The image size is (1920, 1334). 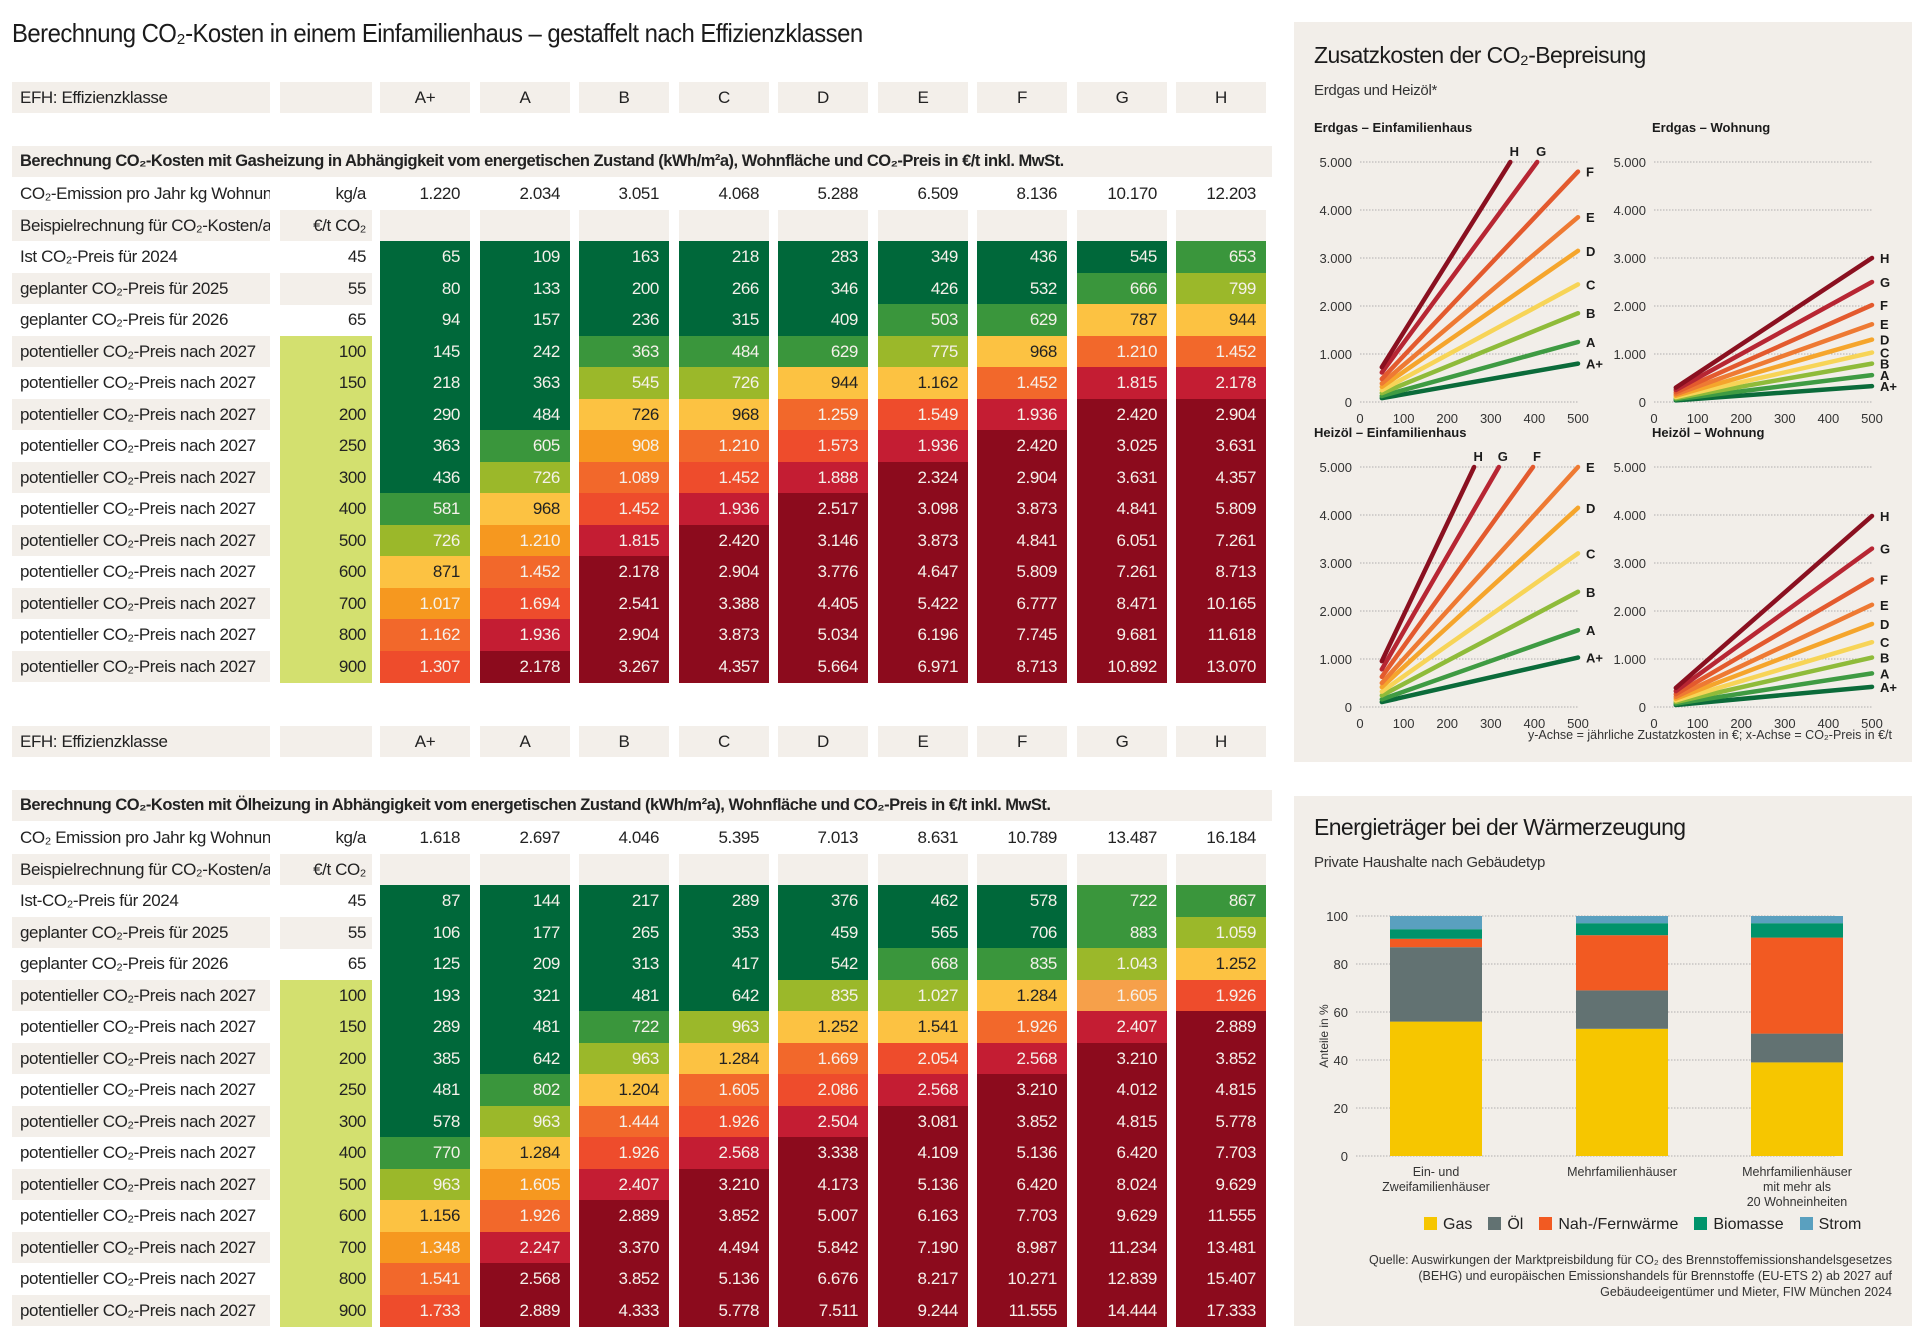 I want to click on cost-cell: 908, so click(x=624, y=446).